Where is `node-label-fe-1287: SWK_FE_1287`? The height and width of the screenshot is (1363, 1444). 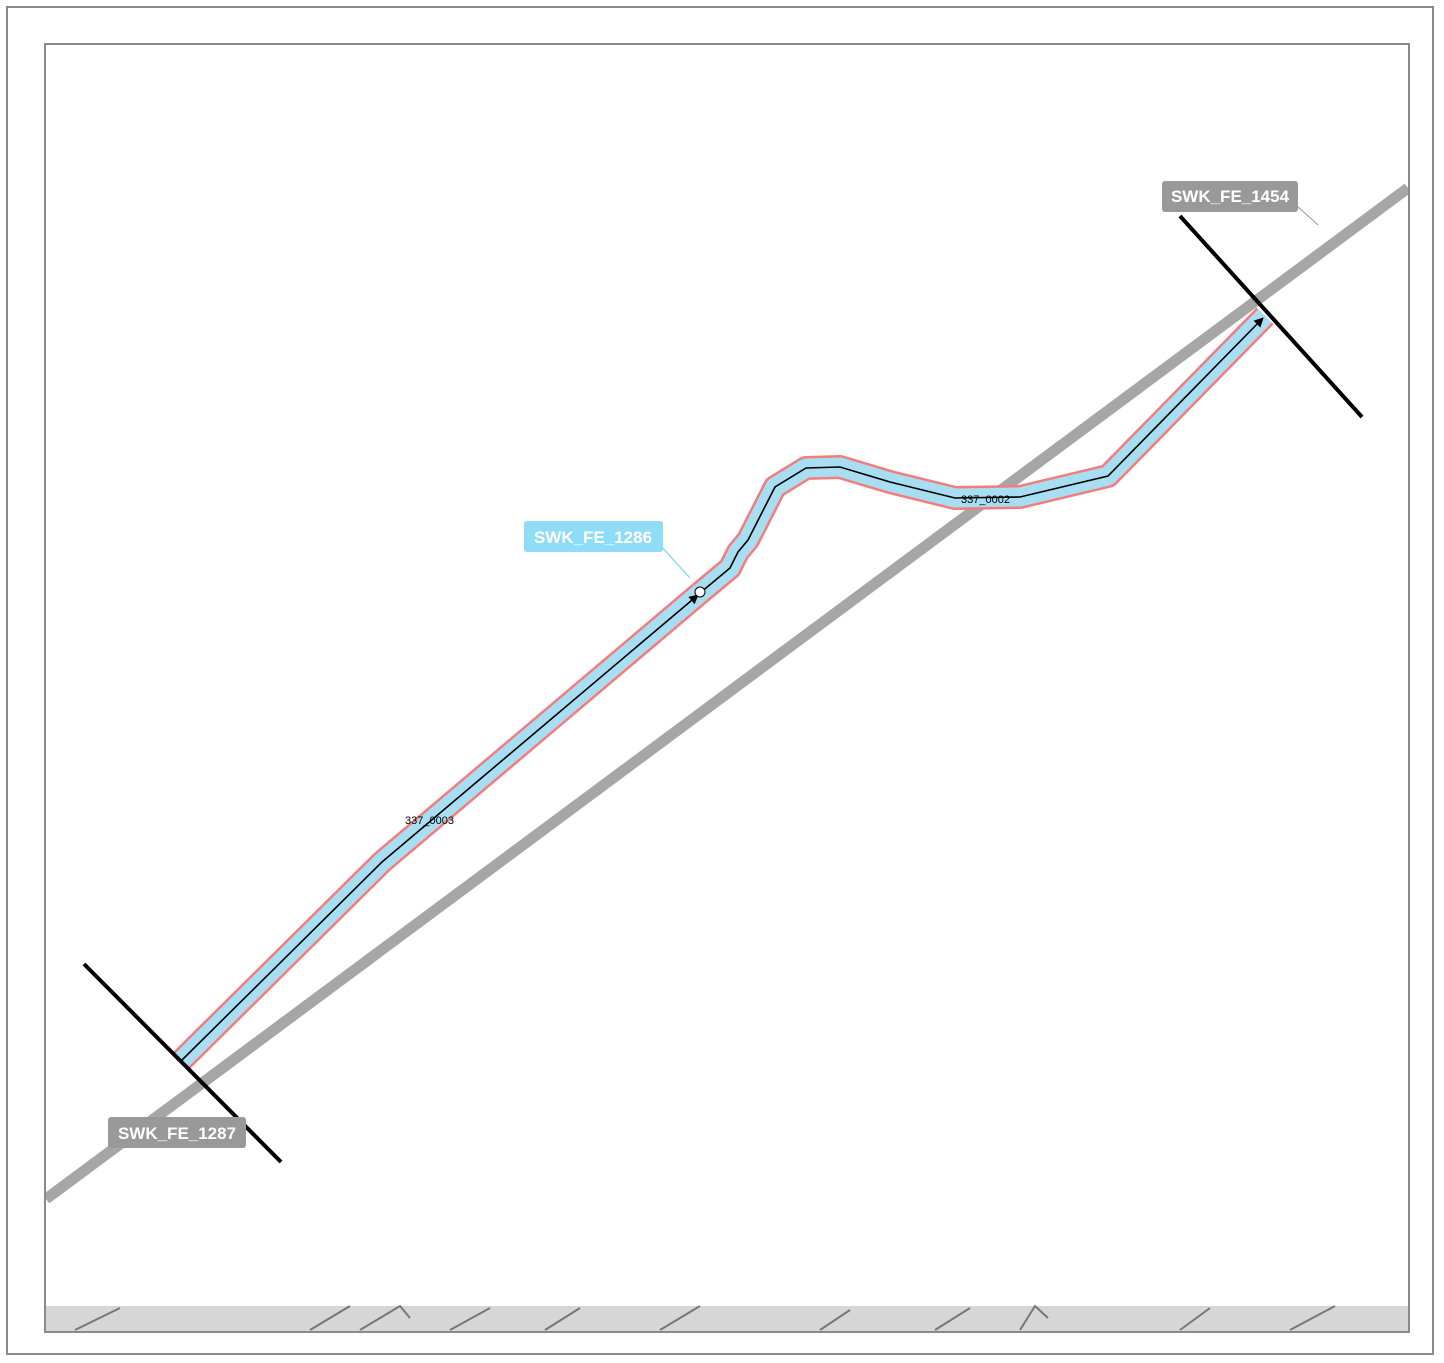
node-label-fe-1287: SWK_FE_1287 is located at coordinates (177, 1132).